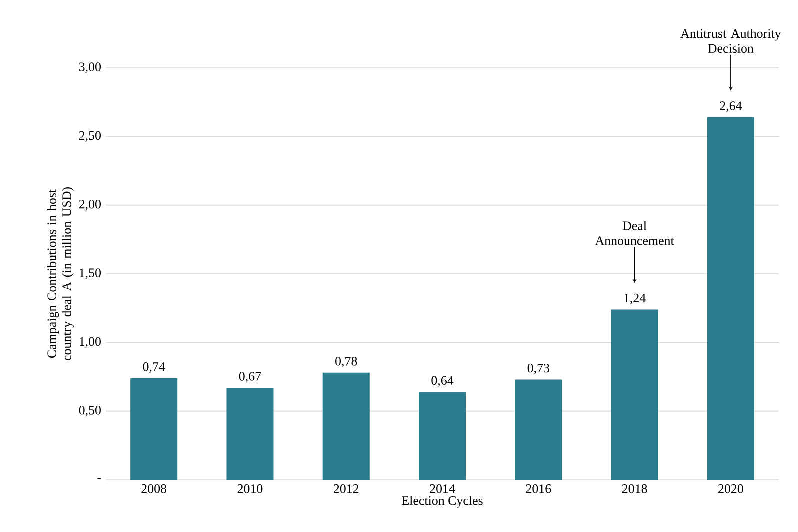 Image resolution: width=798 pixels, height=532 pixels. What do you see at coordinates (347, 362) in the screenshot?
I see `data-label: 0,78` at bounding box center [347, 362].